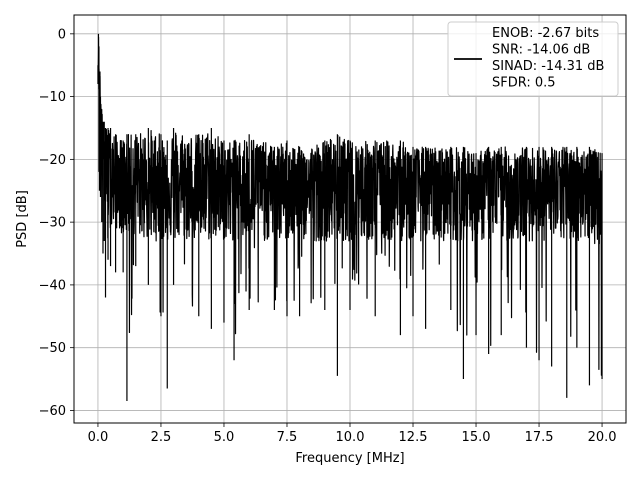 This screenshot has width=640, height=480. Describe the element at coordinates (98, 437) in the screenshot. I see `x-tick-label: 0.0` at that location.